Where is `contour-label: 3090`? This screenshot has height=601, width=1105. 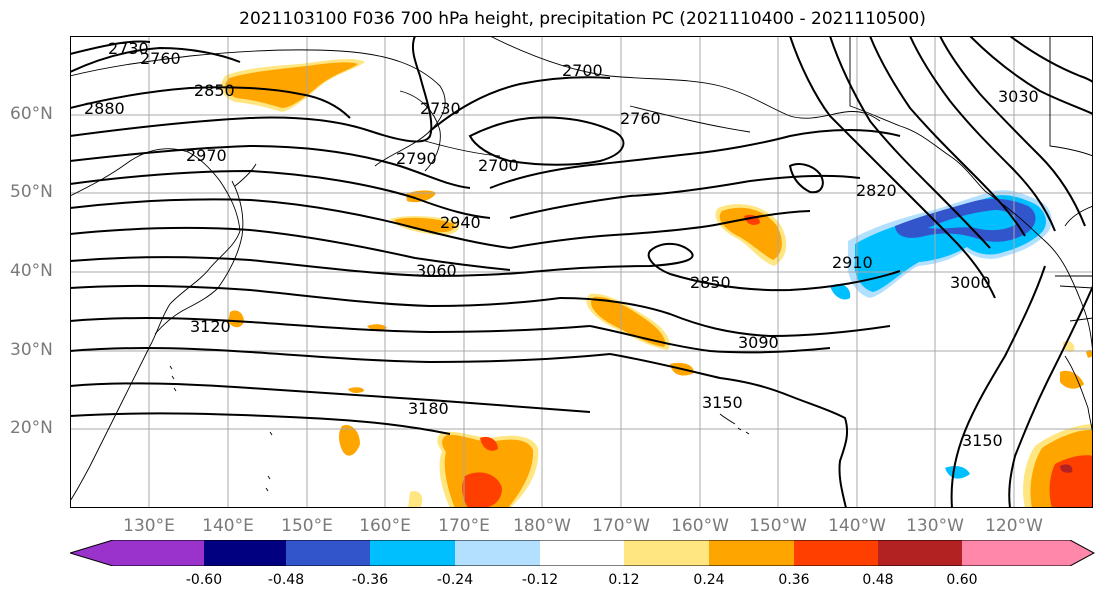 contour-label: 3090 is located at coordinates (758, 342).